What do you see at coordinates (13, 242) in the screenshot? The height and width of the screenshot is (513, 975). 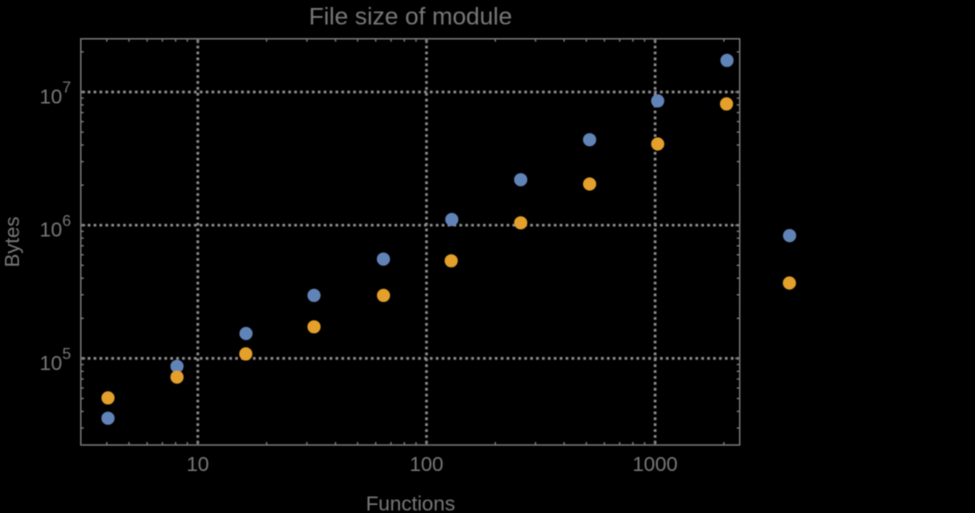 I see `svg-text: Bytes` at bounding box center [13, 242].